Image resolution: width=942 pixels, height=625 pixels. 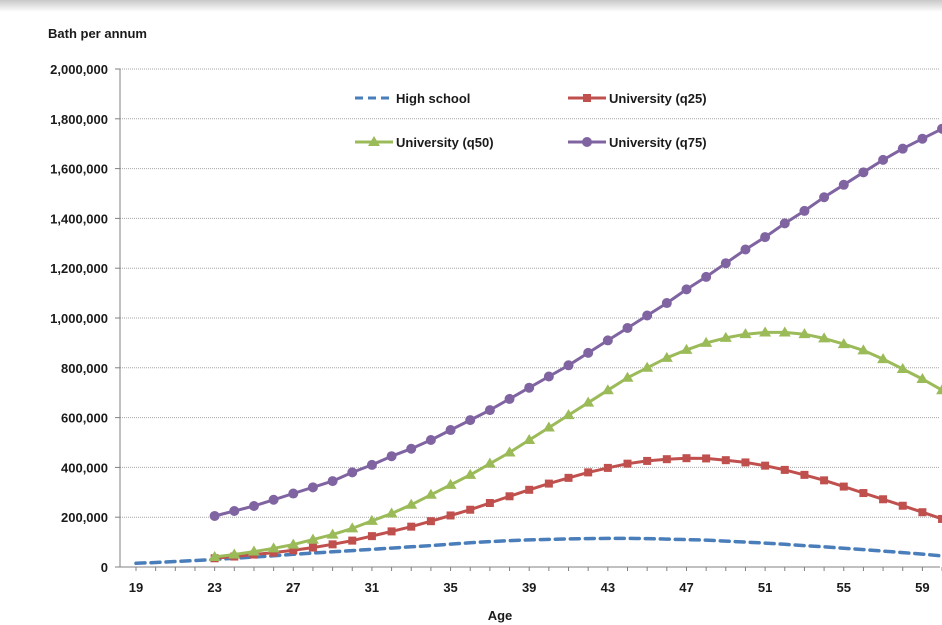 I want to click on y-tick-label: 1,000,000, so click(x=79, y=318).